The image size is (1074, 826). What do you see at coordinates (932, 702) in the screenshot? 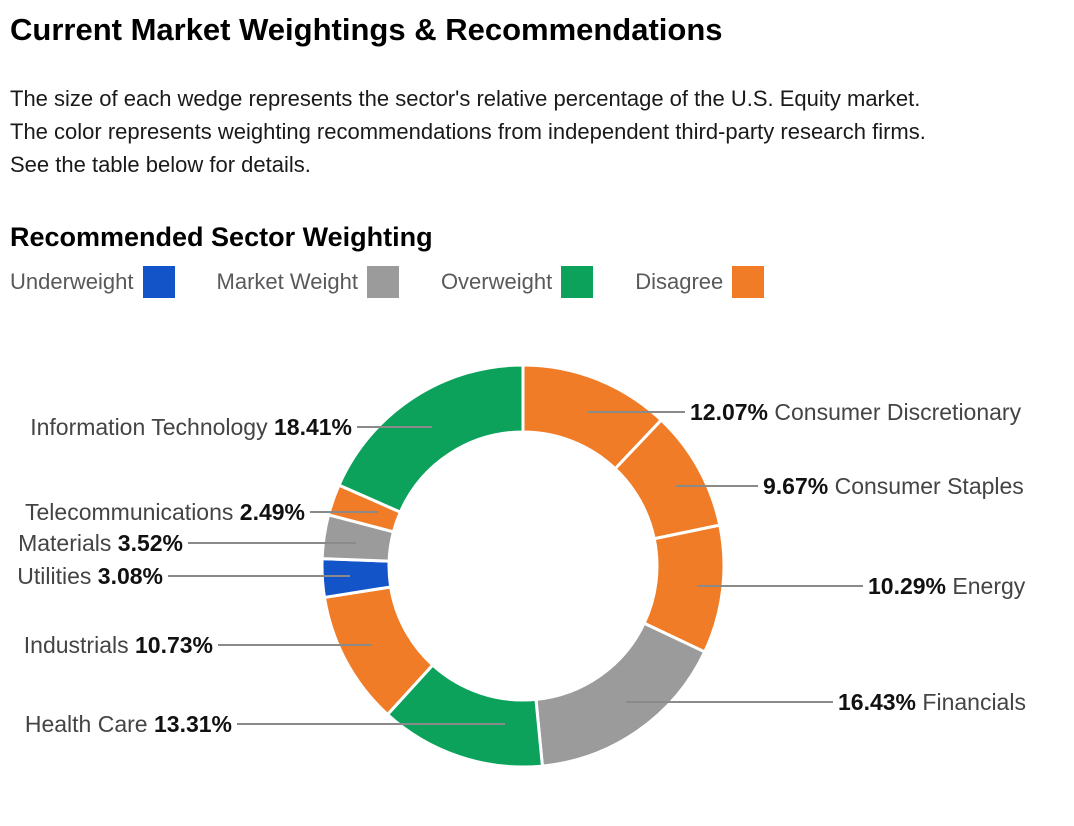
I see `slice-label-financials: 16.43% Financials` at bounding box center [932, 702].